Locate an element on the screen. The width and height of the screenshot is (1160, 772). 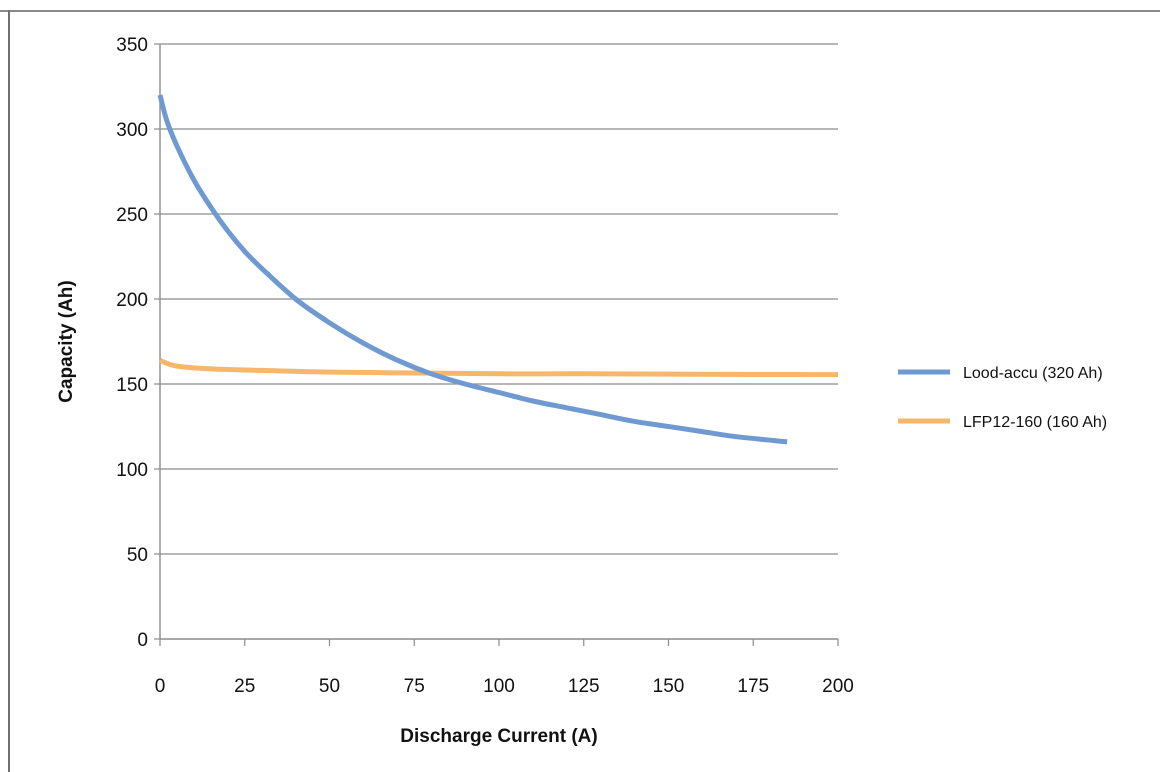
y-tick-labels: 0 50 100 150 200 250 300 350 is located at coordinates (132, 343).